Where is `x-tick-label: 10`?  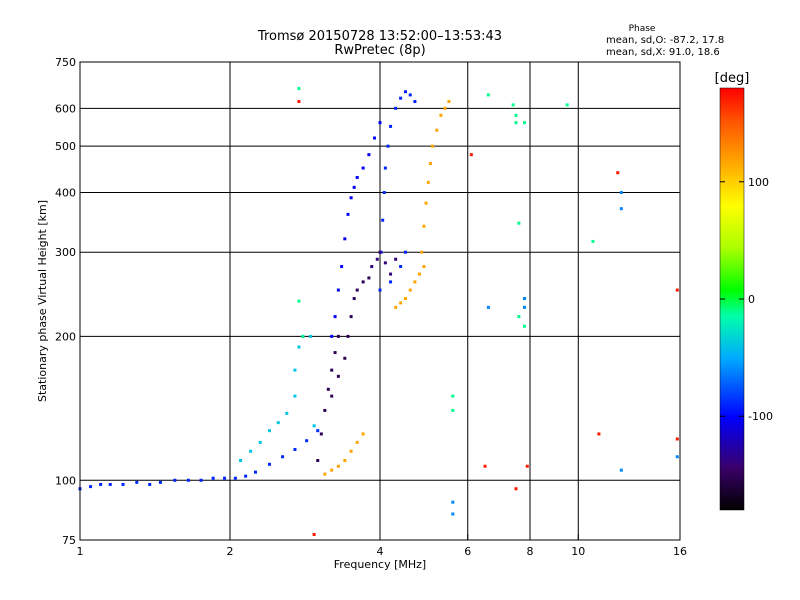 x-tick-label: 10 is located at coordinates (578, 551).